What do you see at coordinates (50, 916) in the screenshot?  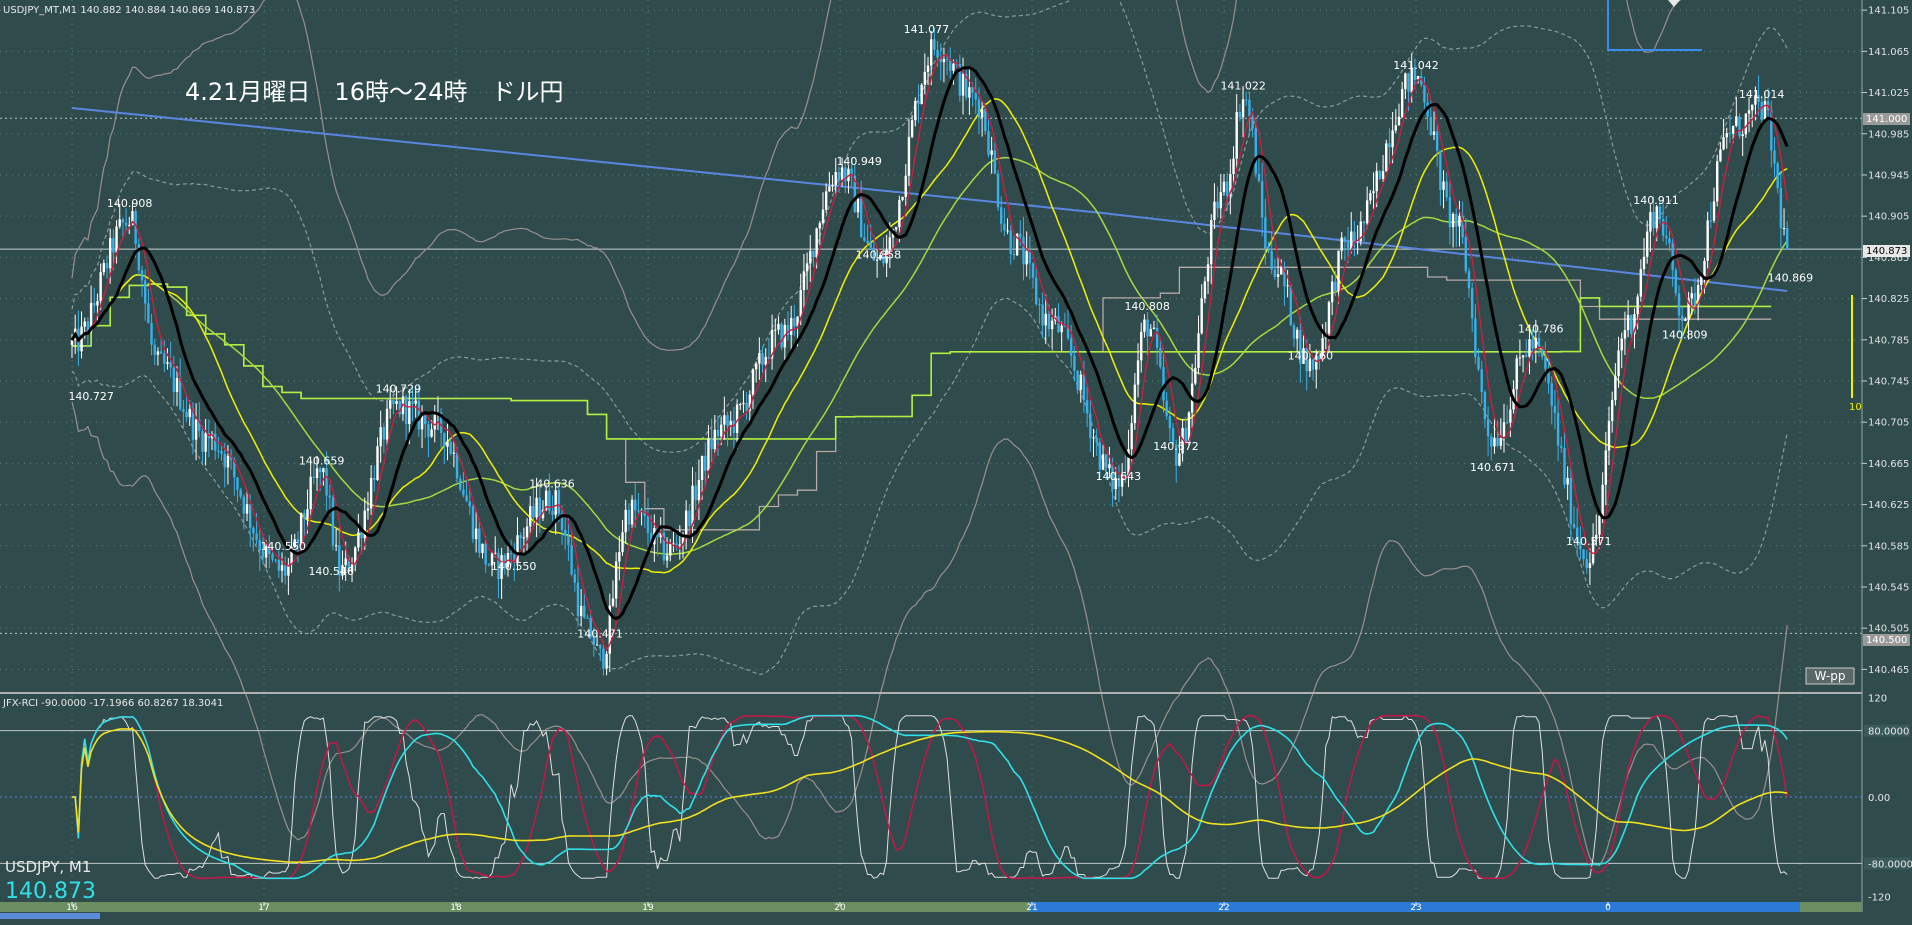 I see `horizontal-scrollbar-thumb` at bounding box center [50, 916].